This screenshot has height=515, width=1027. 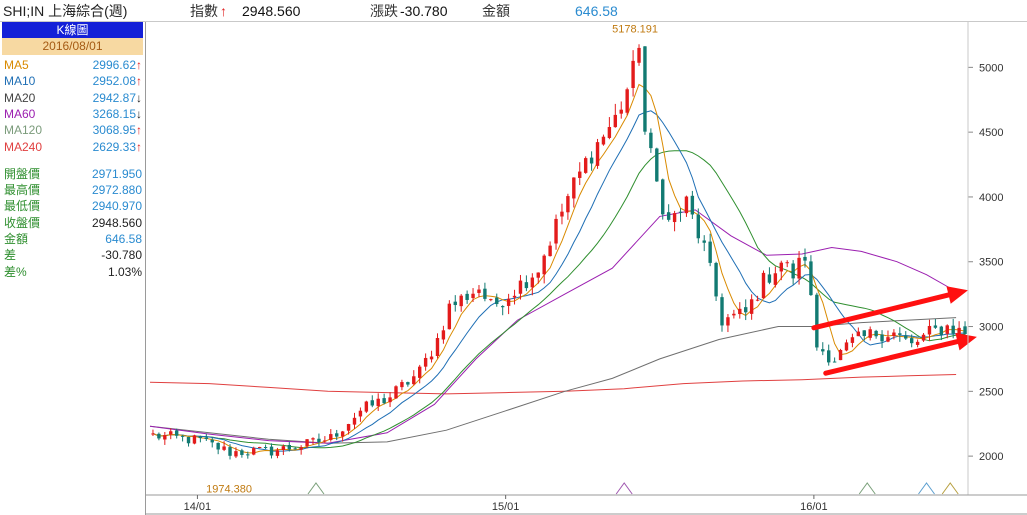 I want to click on trend-arrows, so click(x=894, y=331).